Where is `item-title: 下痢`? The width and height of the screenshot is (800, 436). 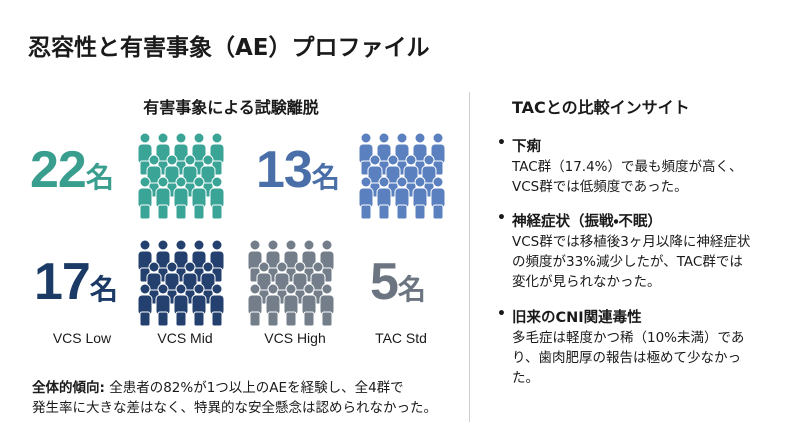 item-title: 下痢 is located at coordinates (526, 147).